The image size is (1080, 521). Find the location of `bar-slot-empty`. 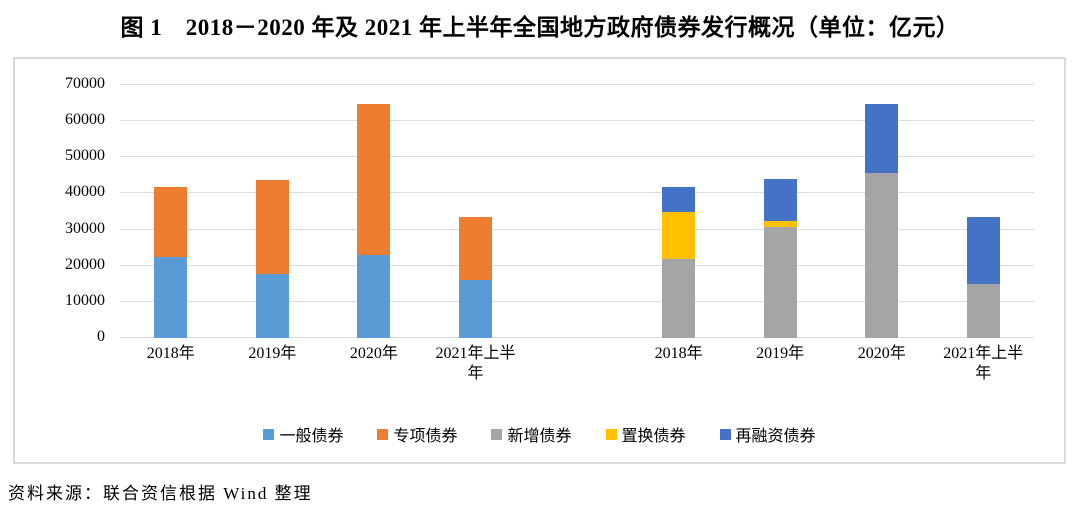

bar-slot-empty is located at coordinates (577, 211).